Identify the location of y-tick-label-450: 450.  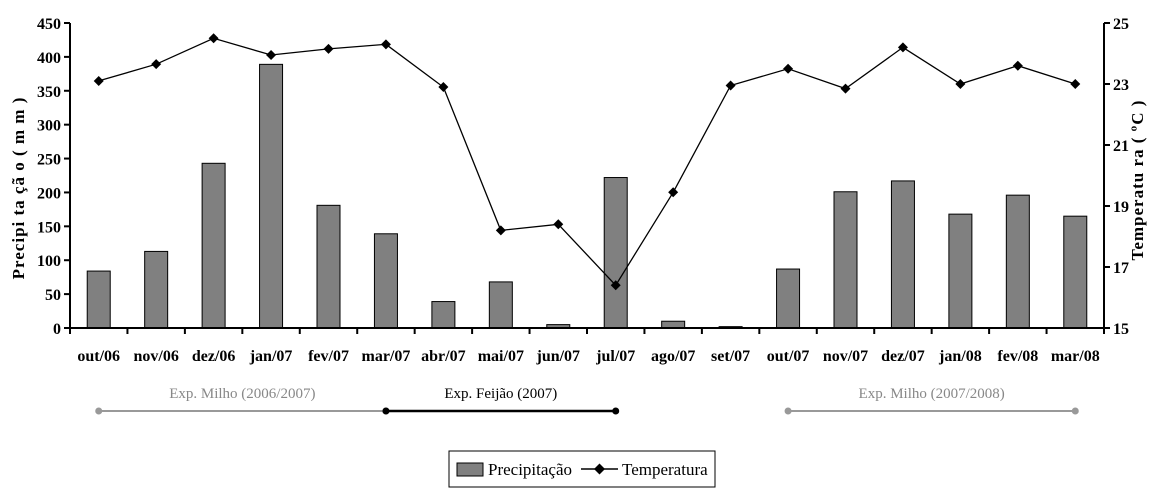
(49, 24).